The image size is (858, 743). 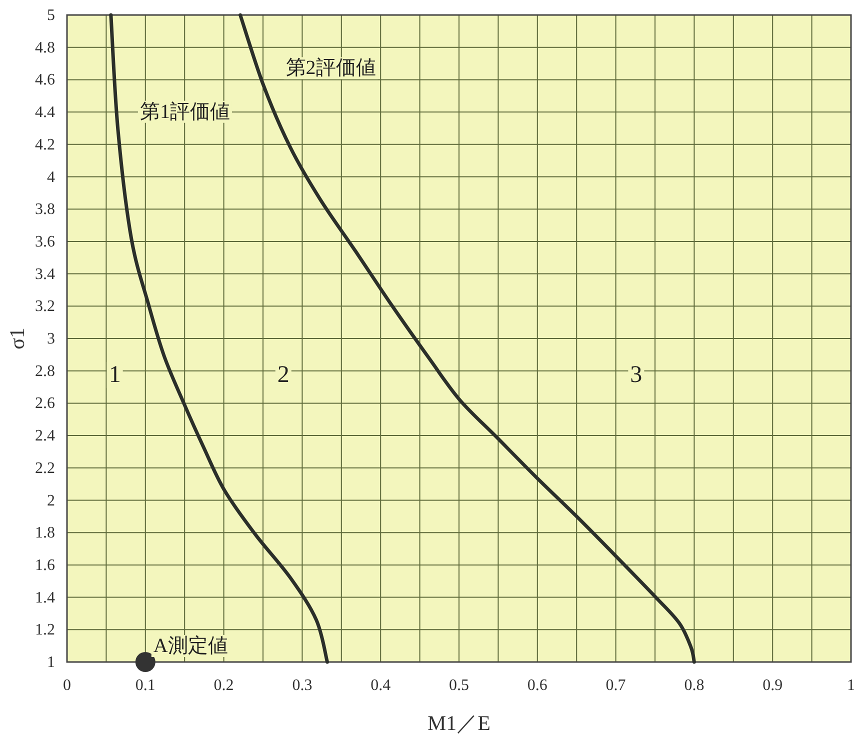 I want to click on x-tick-label: 0.7, so click(x=616, y=685).